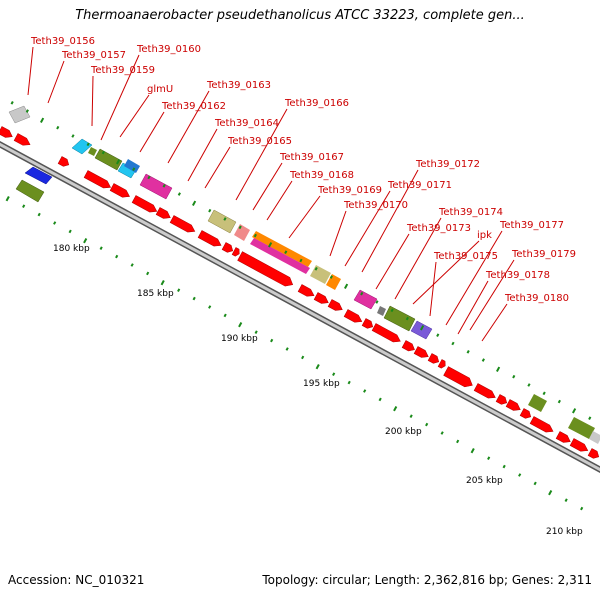 The width and height of the screenshot is (600, 600). Describe the element at coordinates (484, 481) in the screenshot. I see `kbp-label: 205 kbp` at that location.